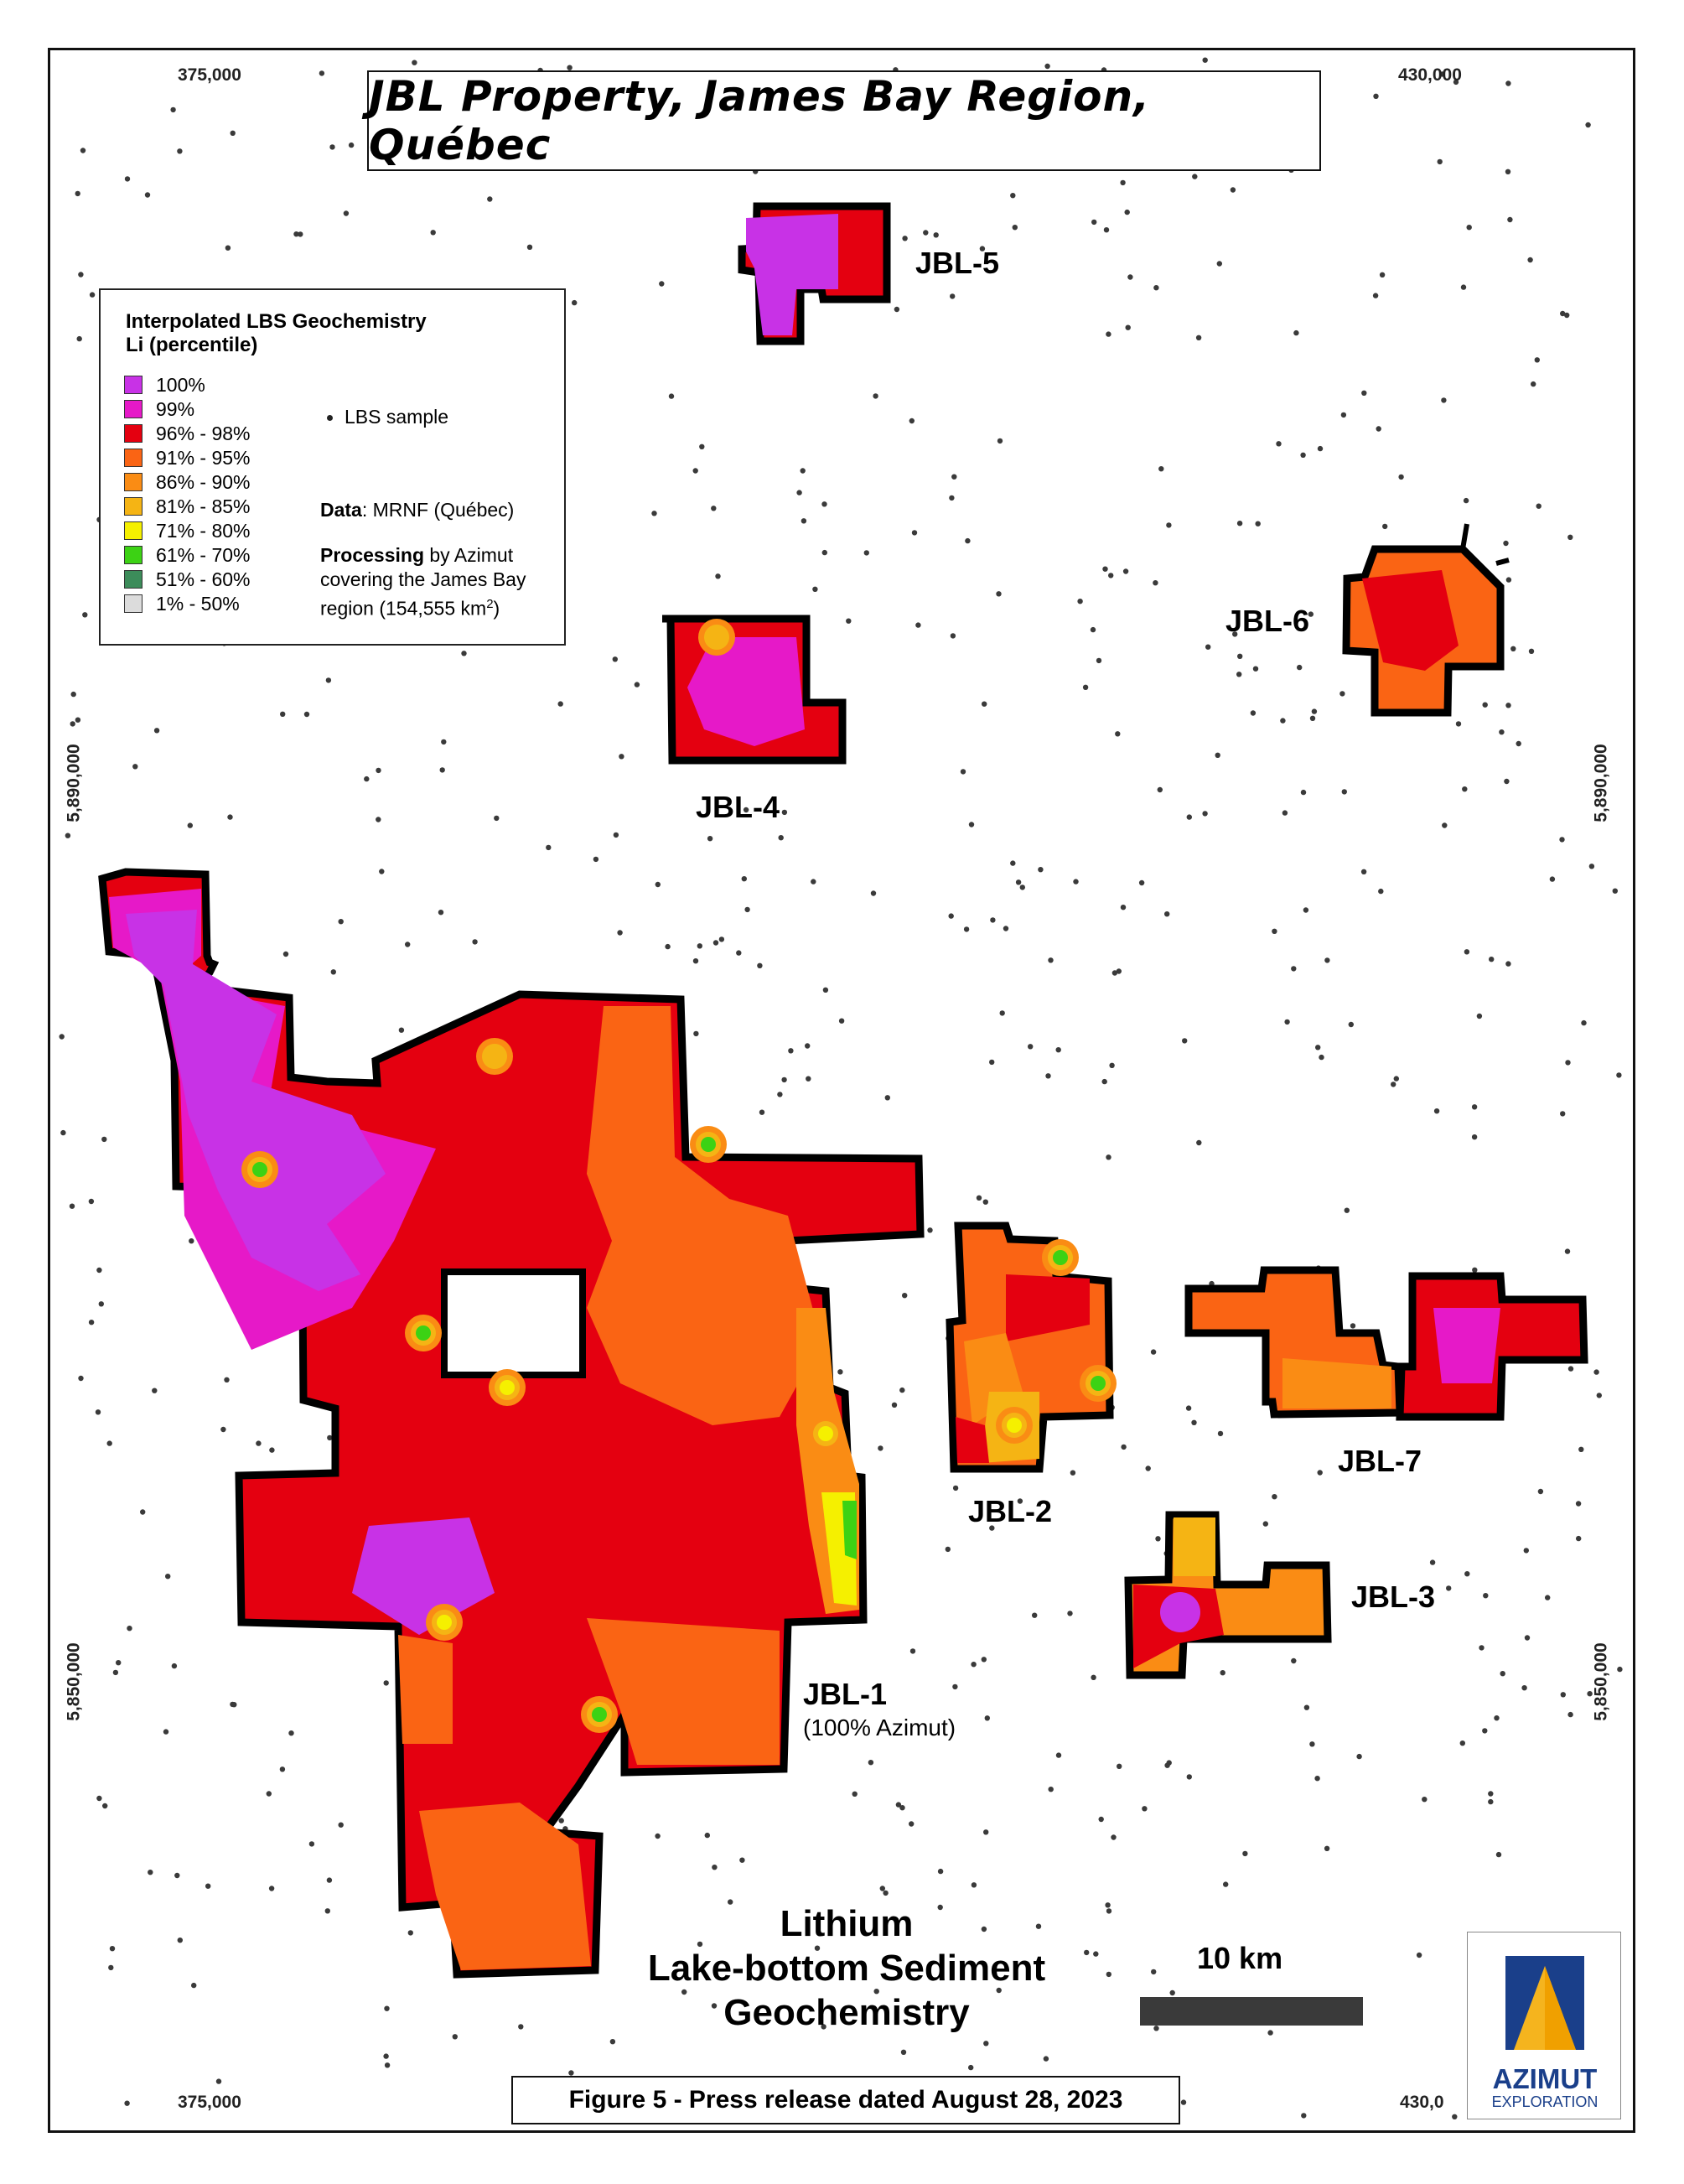  I want to click on jbl-5-polygon, so click(814, 273).